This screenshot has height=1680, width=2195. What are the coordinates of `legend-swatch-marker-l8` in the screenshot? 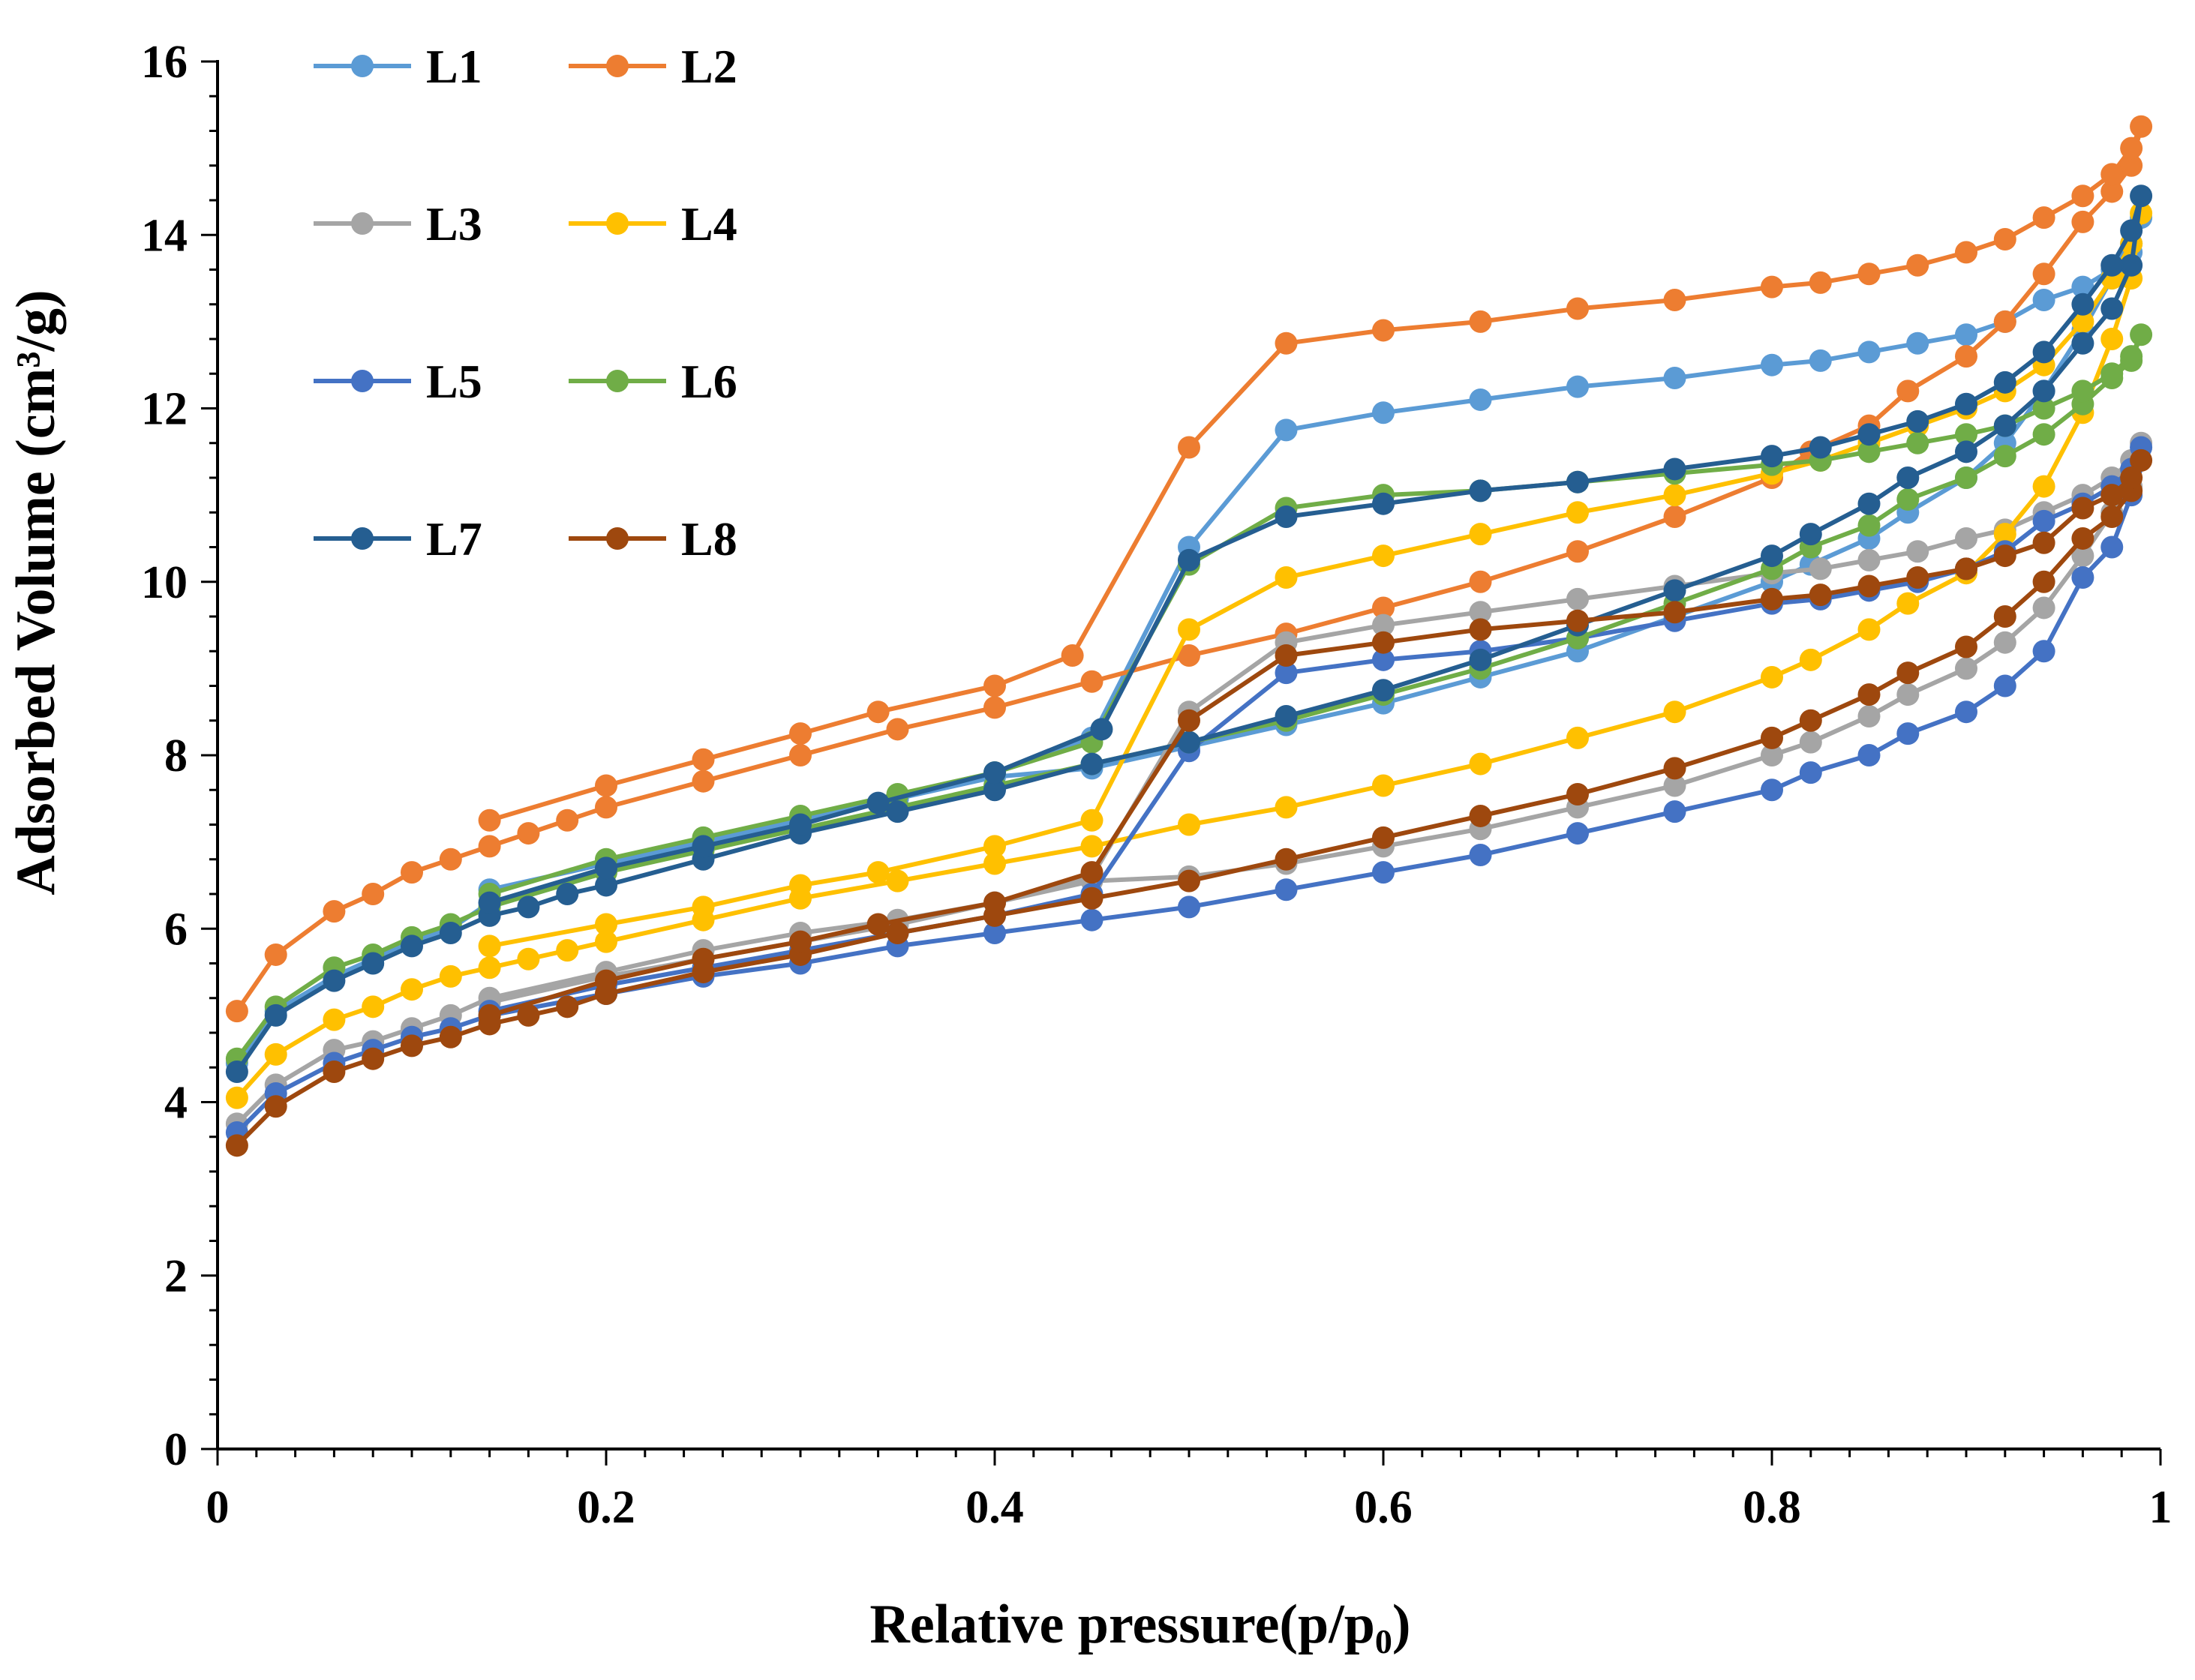 It's located at (617, 538).